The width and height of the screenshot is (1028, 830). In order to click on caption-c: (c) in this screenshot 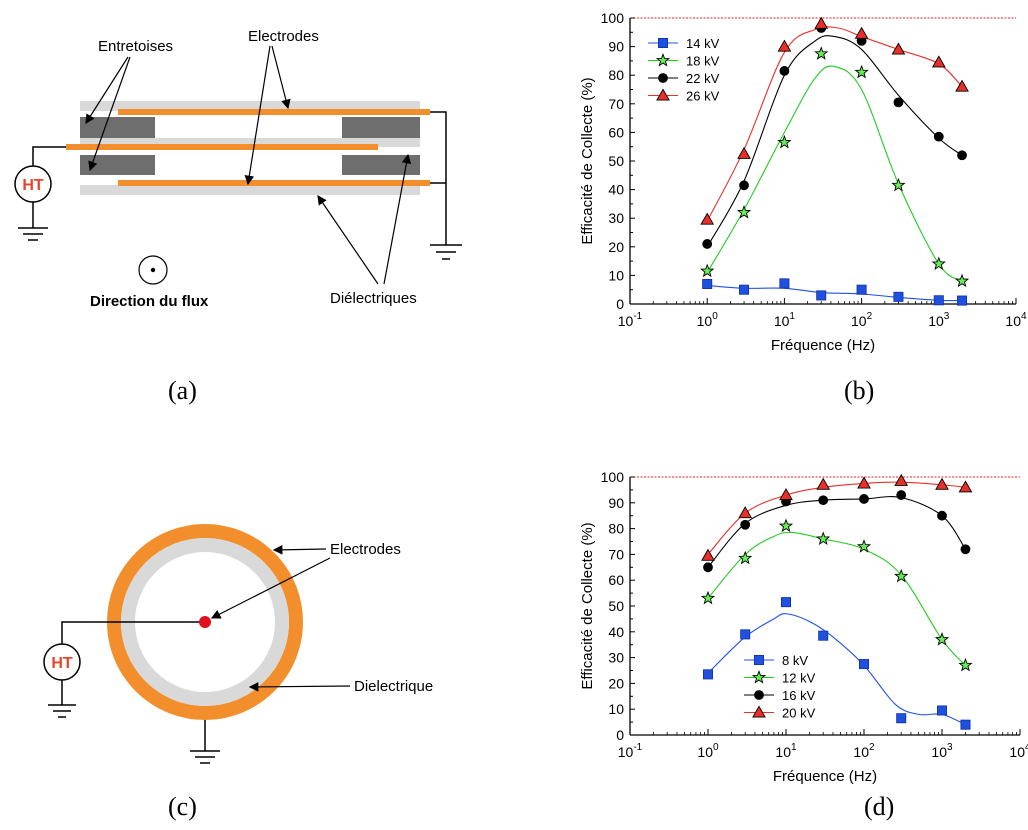, I will do `click(182, 806)`.